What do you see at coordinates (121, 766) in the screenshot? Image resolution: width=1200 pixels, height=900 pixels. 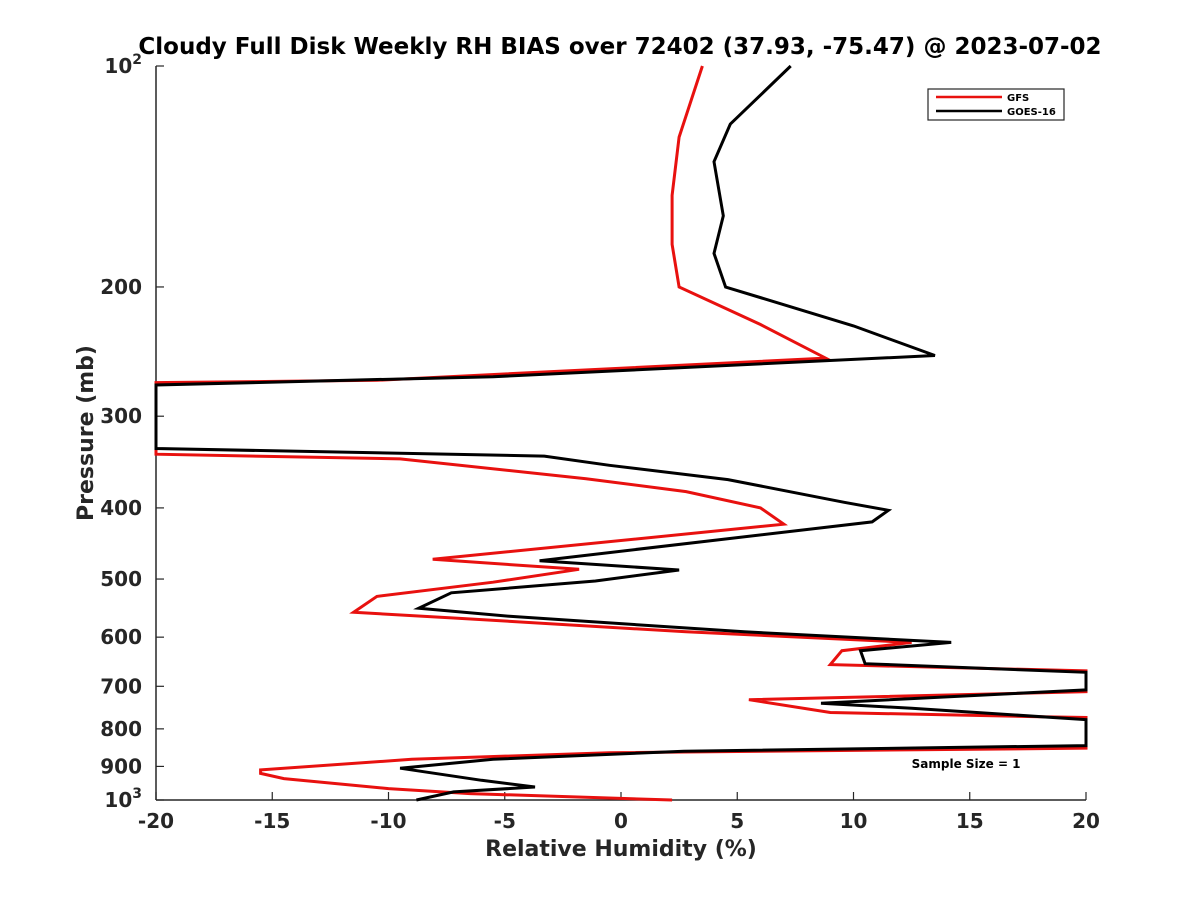 I see `y-tick-label: 900` at bounding box center [121, 766].